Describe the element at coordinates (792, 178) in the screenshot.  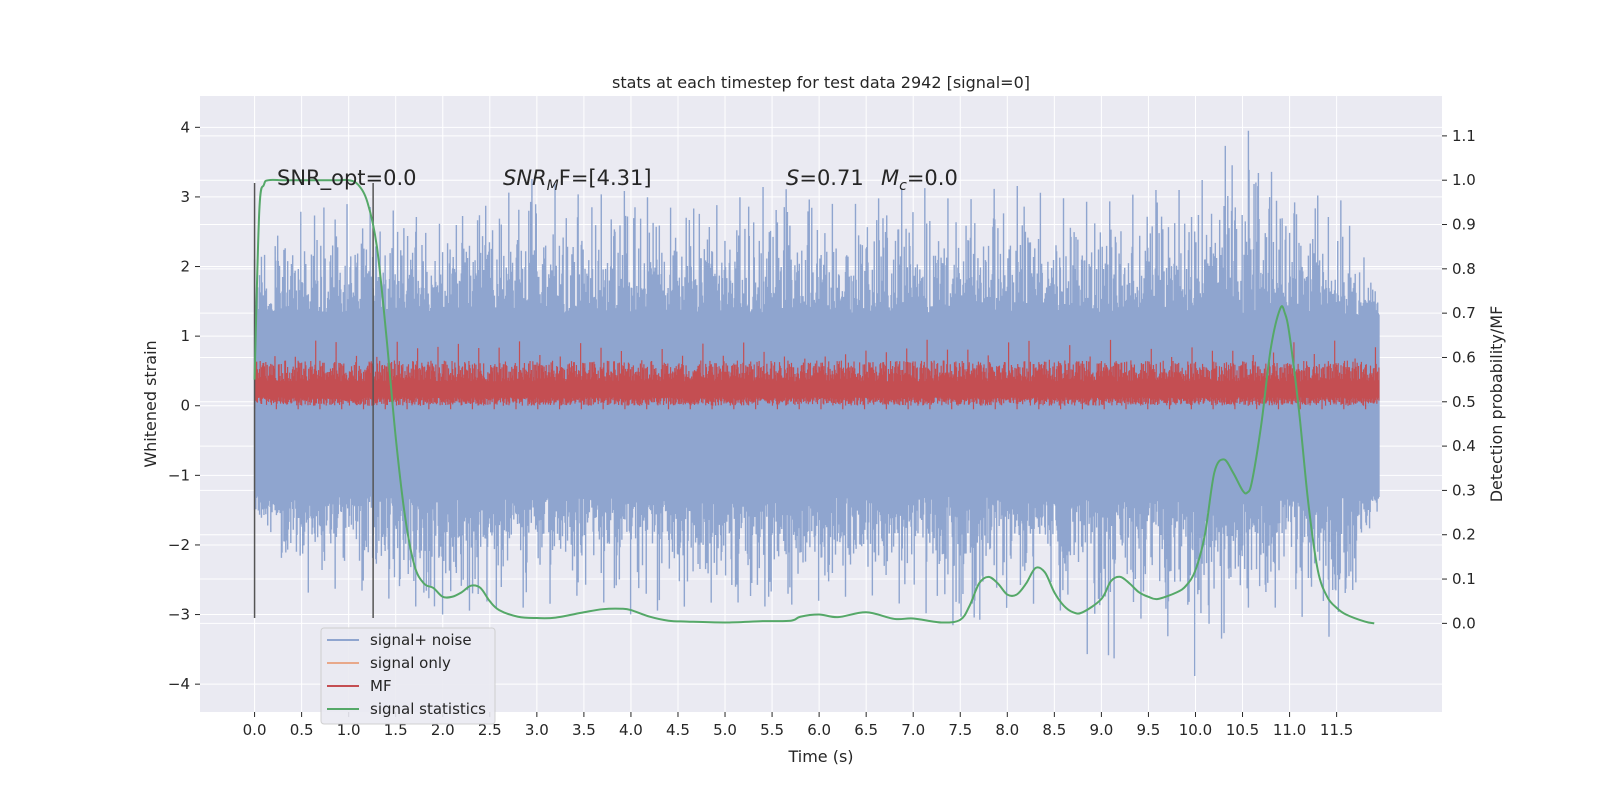
I see `s-main: S` at that location.